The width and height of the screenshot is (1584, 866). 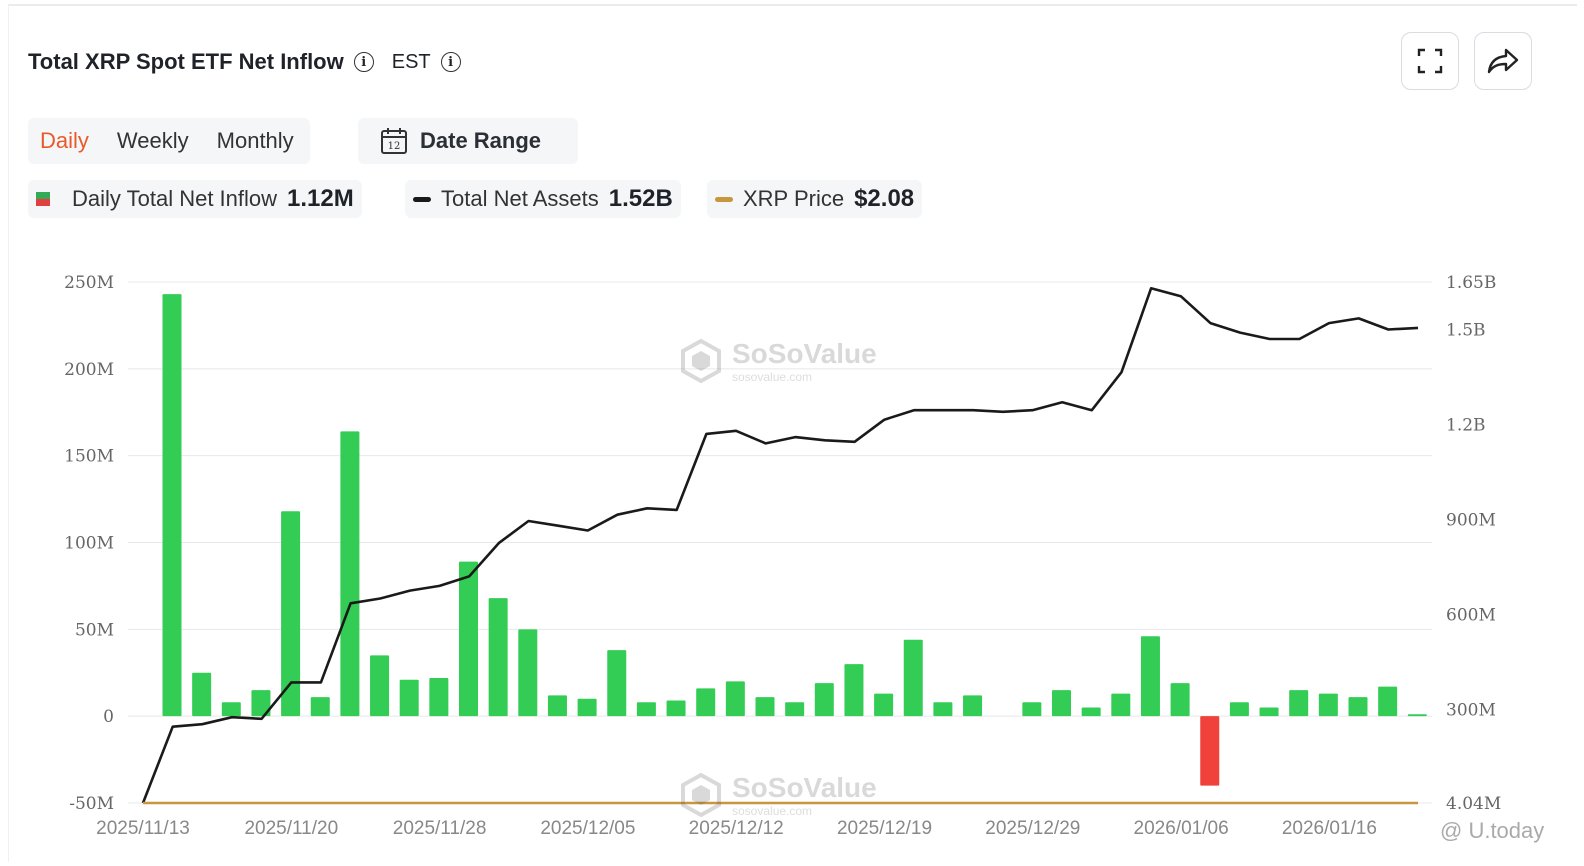 I want to click on calendar-day: 12, so click(x=394, y=146).